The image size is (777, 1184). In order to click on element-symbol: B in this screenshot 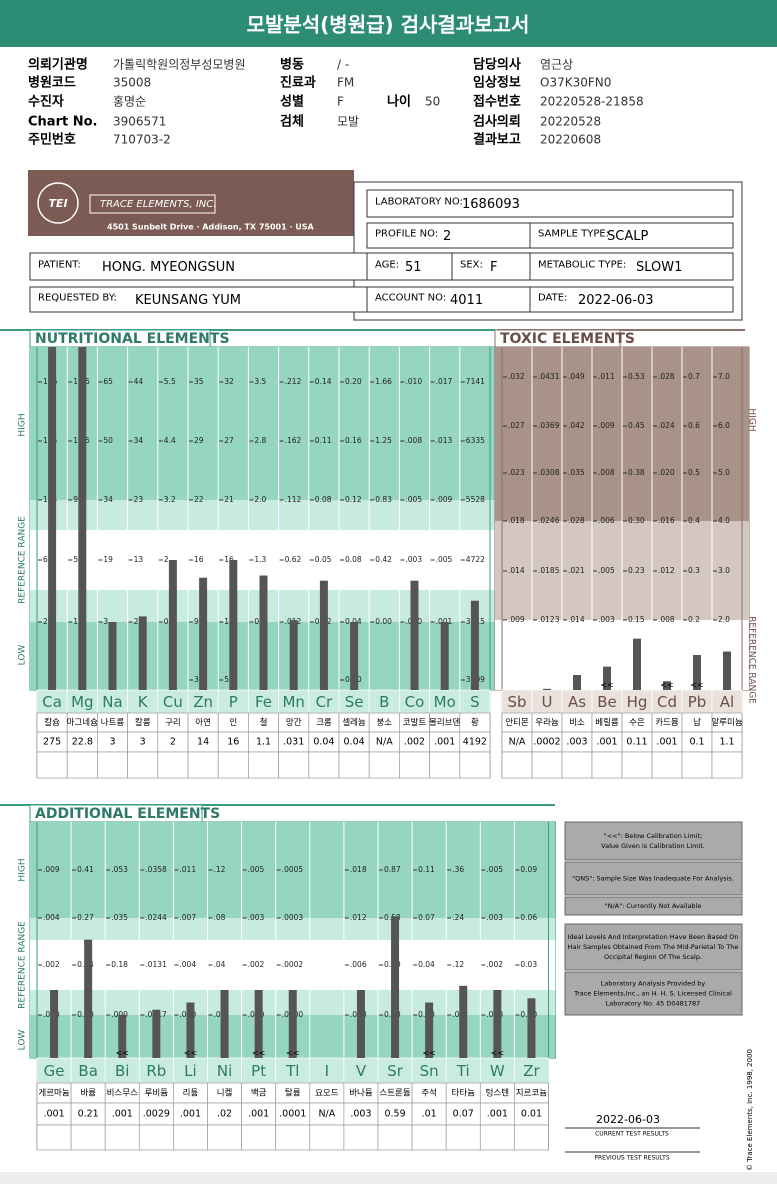, I will do `click(384, 702)`.